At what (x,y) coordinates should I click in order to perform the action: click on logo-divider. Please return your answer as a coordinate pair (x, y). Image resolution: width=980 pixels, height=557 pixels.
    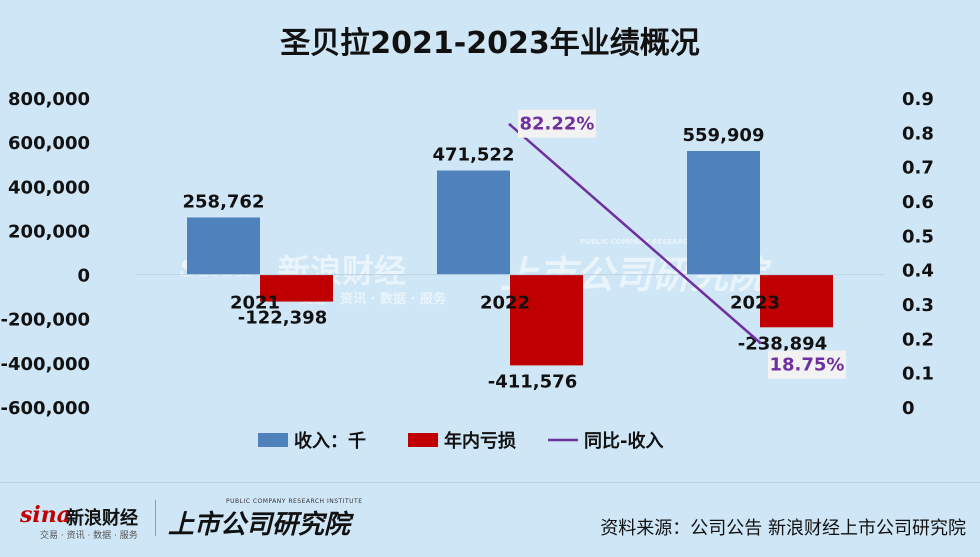
    Looking at the image, I should click on (155, 518).